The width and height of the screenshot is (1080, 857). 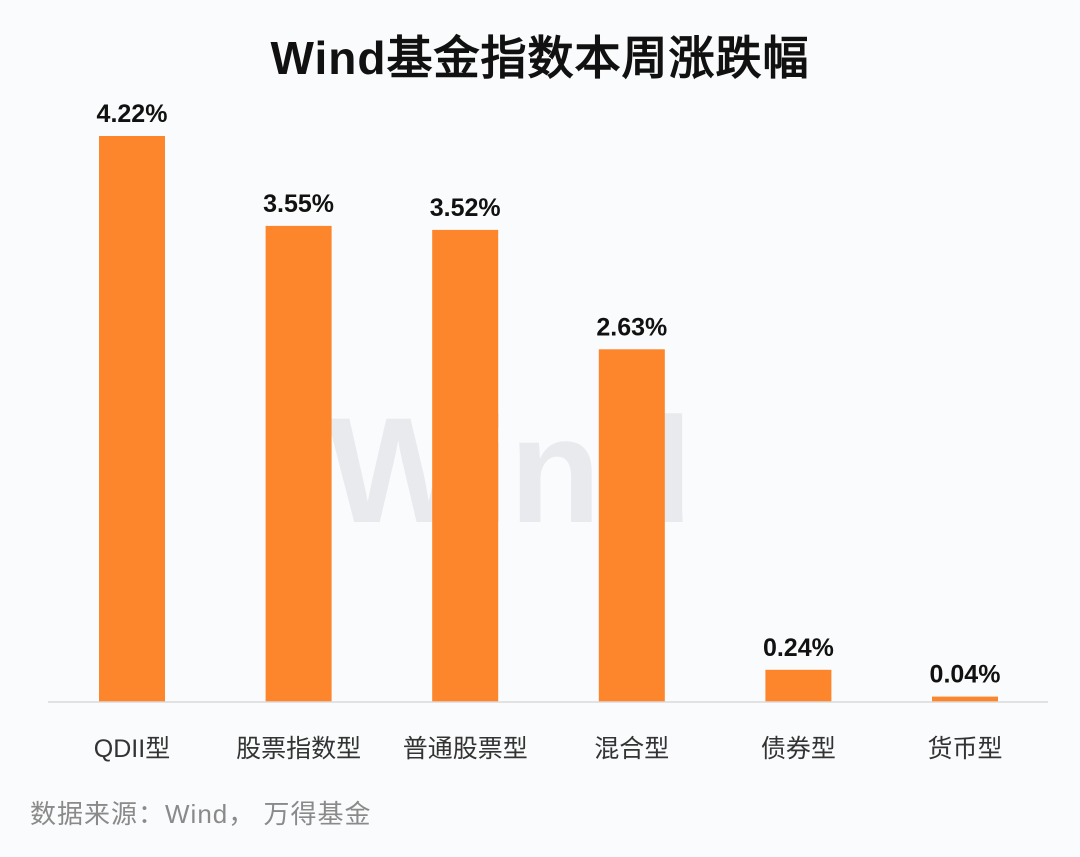 What do you see at coordinates (965, 675) in the screenshot?
I see `data-label-5: 0.04%` at bounding box center [965, 675].